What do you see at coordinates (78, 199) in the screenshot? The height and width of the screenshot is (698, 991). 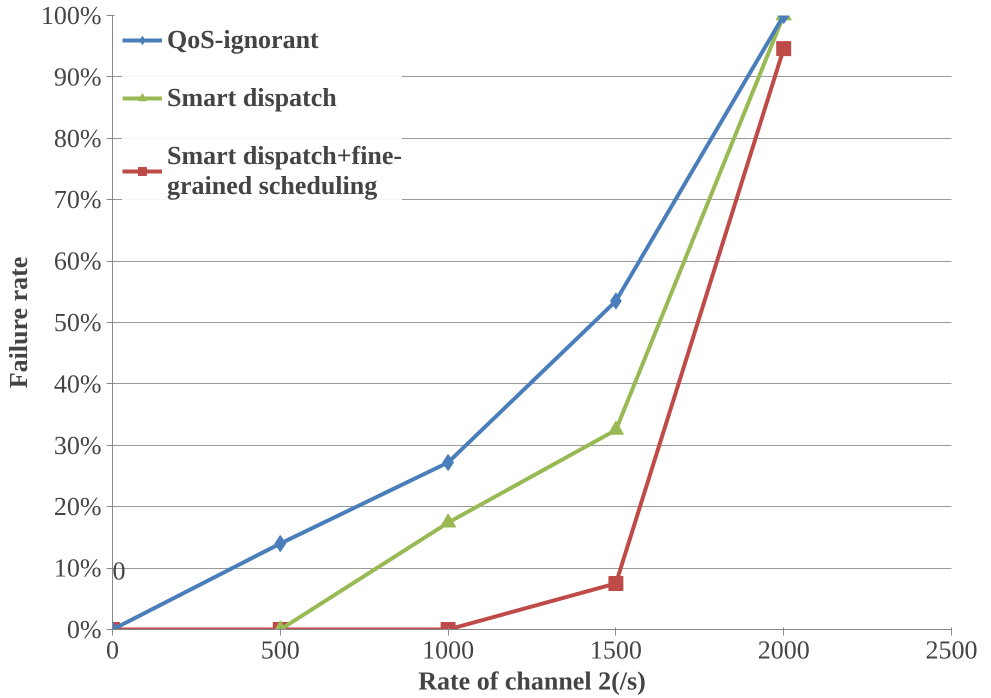 I see `y-tick-label: 70%` at bounding box center [78, 199].